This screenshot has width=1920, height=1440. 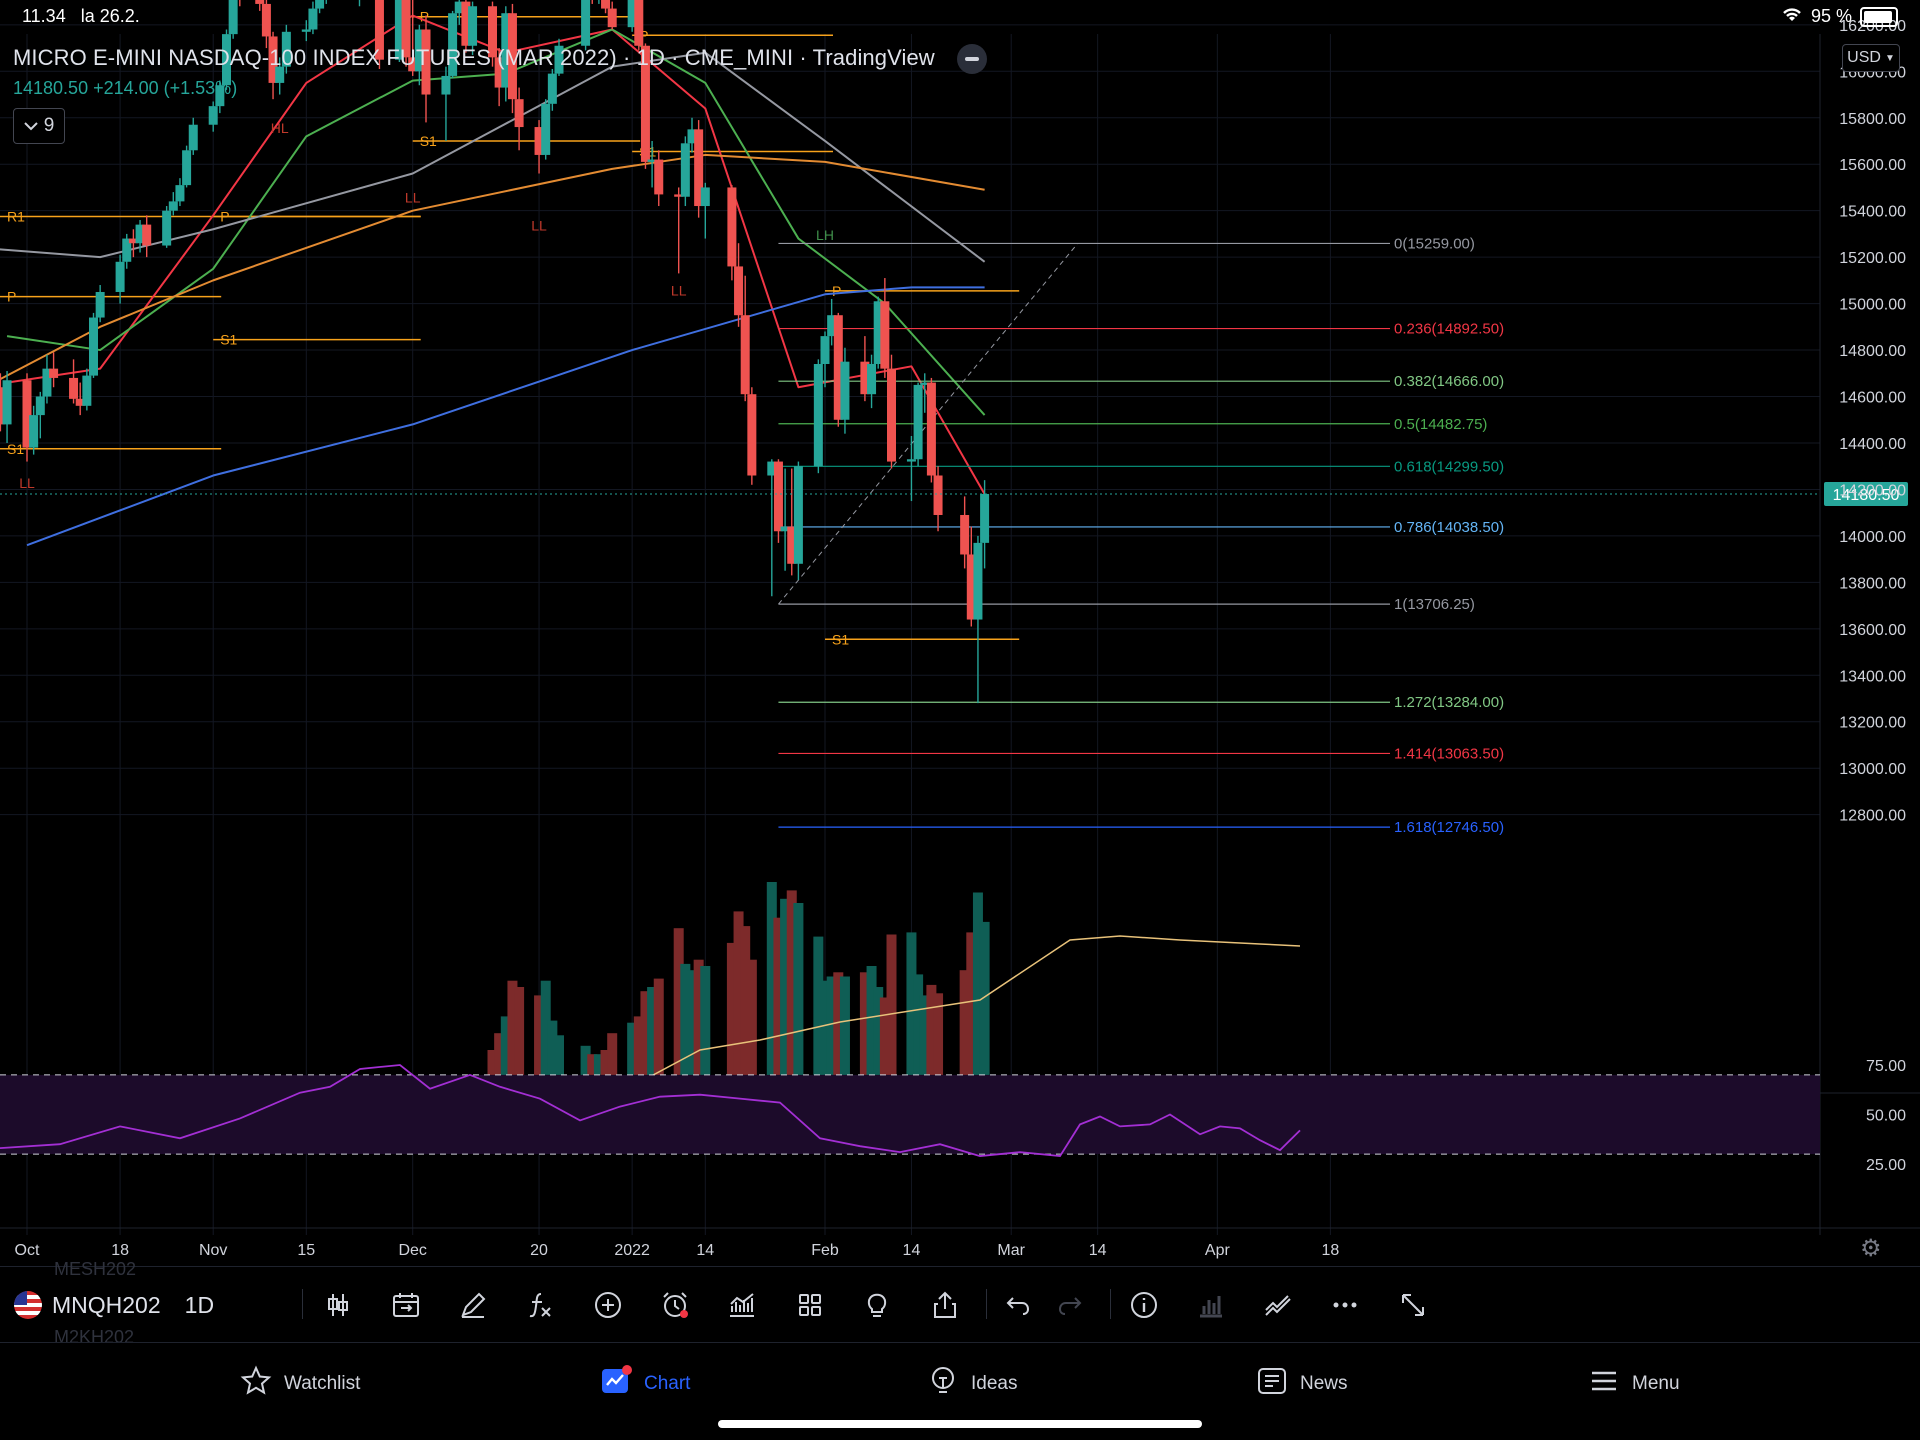 I want to click on moving-average-line, so click(x=493, y=157).